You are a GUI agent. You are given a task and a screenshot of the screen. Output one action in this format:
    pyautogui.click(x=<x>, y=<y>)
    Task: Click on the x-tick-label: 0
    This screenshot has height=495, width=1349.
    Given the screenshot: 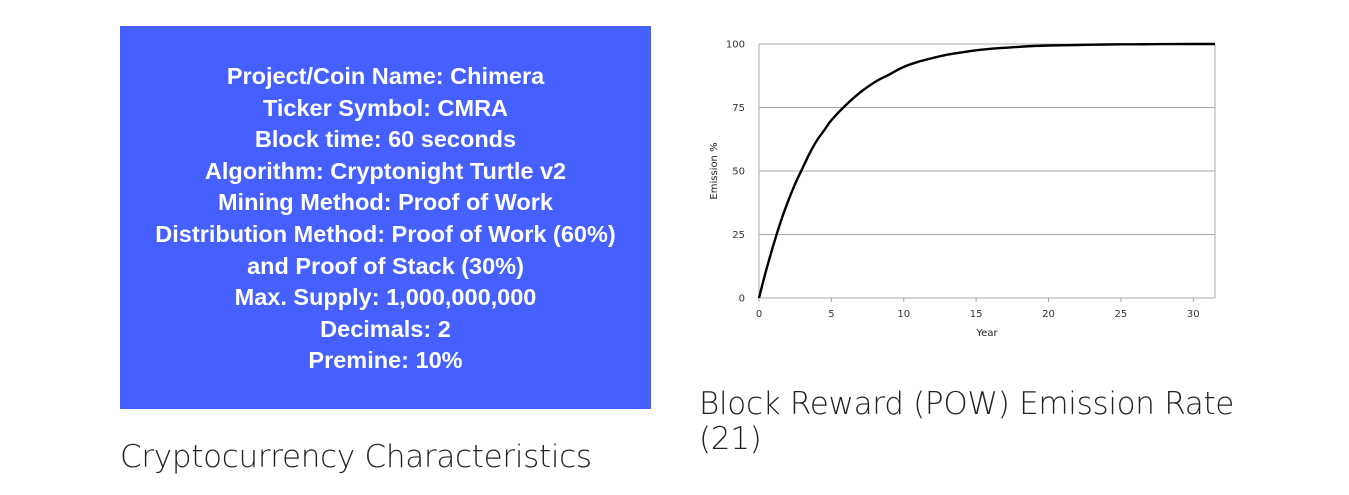 What is the action you would take?
    pyautogui.click(x=759, y=314)
    